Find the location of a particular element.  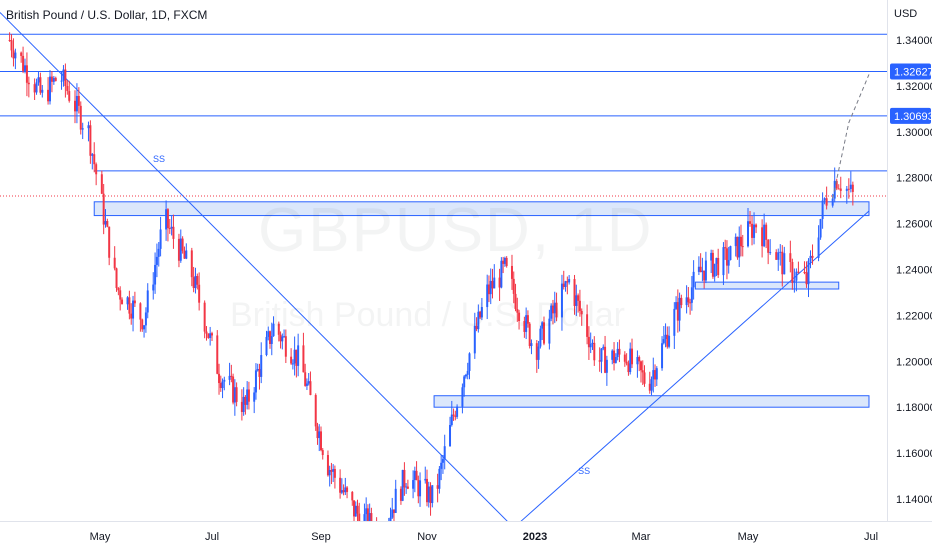

time-tick-label: Sep is located at coordinates (321, 537).